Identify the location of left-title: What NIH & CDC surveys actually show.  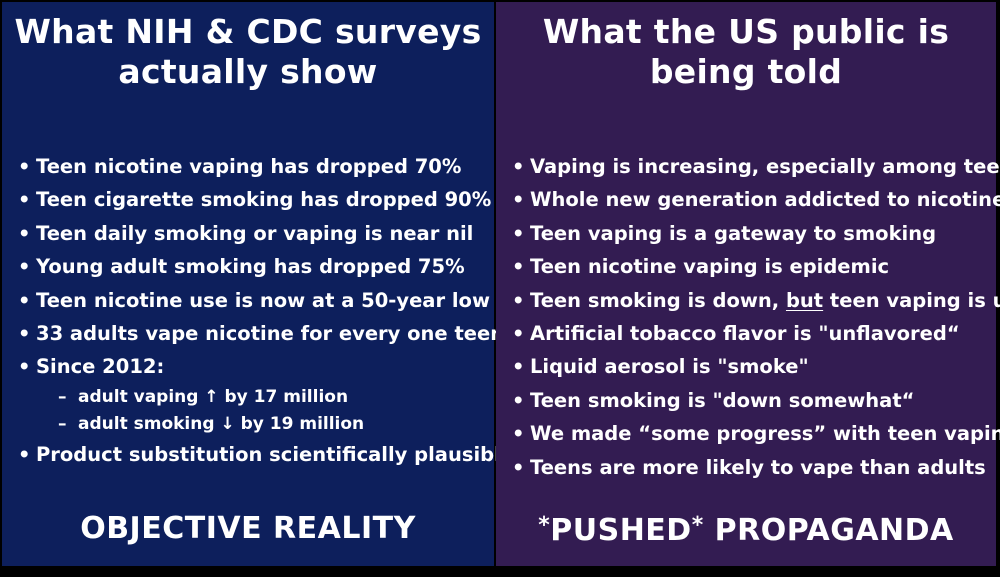
(248, 52).